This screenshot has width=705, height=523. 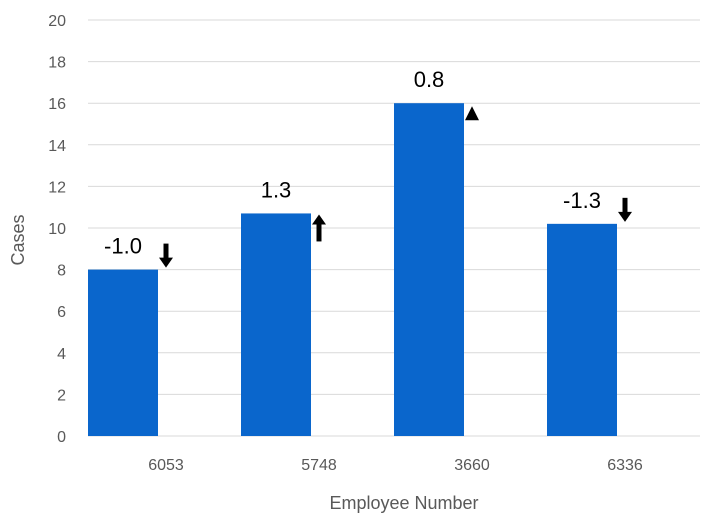 I want to click on data-label-5748: 1.3, so click(x=276, y=189).